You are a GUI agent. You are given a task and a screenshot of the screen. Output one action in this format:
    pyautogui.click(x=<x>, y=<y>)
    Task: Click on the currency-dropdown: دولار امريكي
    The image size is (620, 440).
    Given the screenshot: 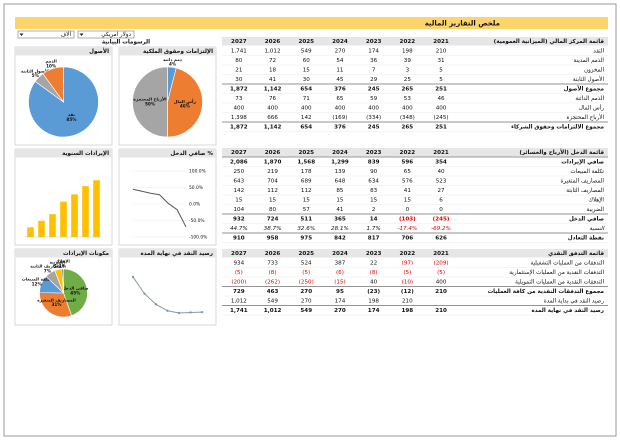 What is the action you would take?
    pyautogui.click(x=106, y=34)
    